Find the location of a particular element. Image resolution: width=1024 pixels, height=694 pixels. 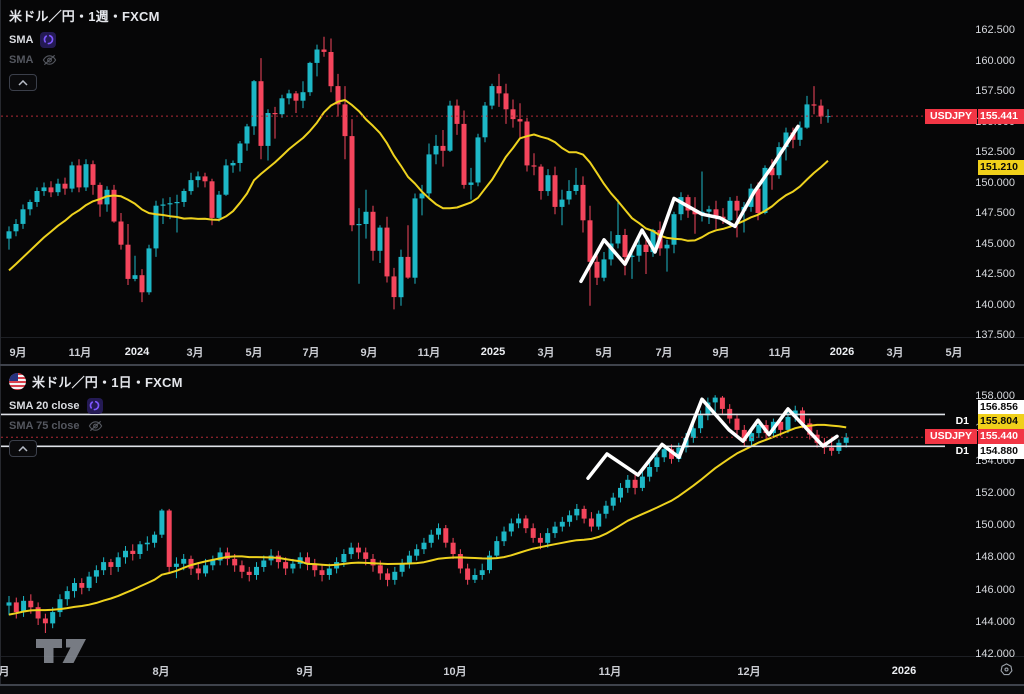

price-badge: 156.856 is located at coordinates (1001, 407).